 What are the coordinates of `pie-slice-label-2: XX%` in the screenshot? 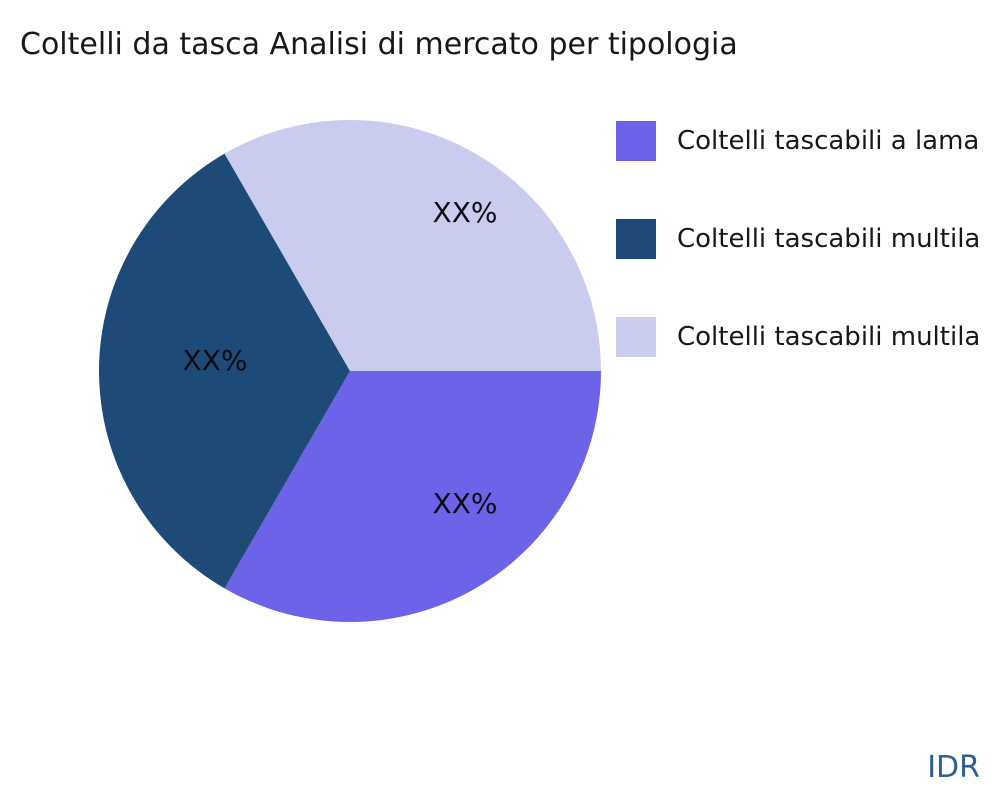 It's located at (215, 360).